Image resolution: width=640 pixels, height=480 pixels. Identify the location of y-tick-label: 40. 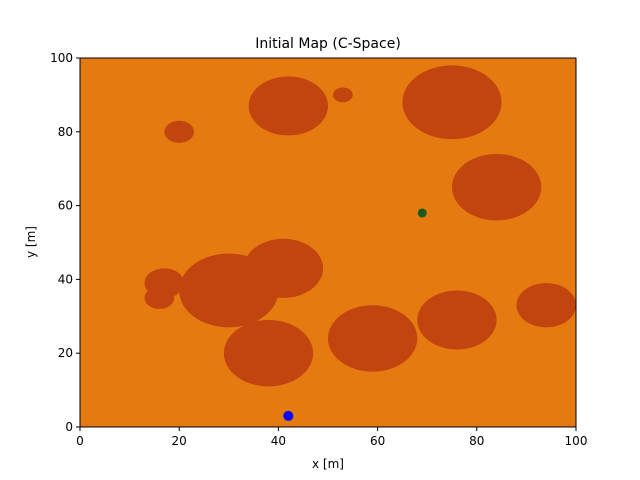
(65, 279).